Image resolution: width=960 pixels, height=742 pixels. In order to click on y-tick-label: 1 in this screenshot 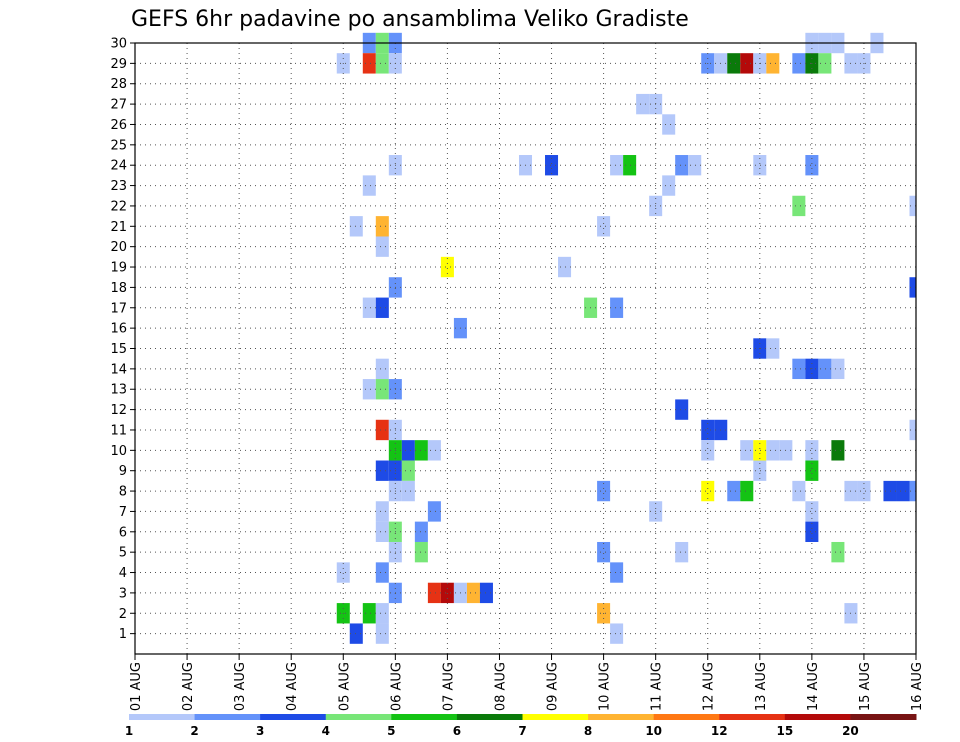, I will do `click(123, 634)`.